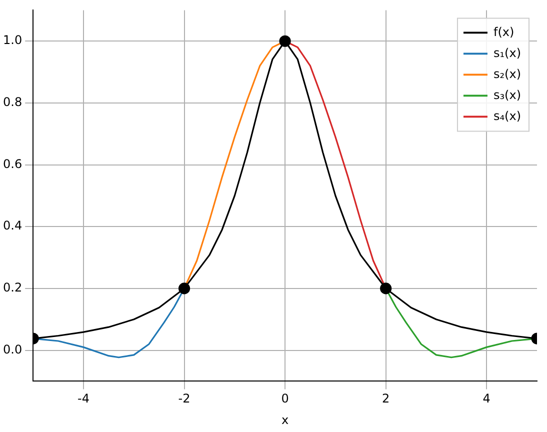  I want to click on legend-label: s₂(x), so click(507, 73).